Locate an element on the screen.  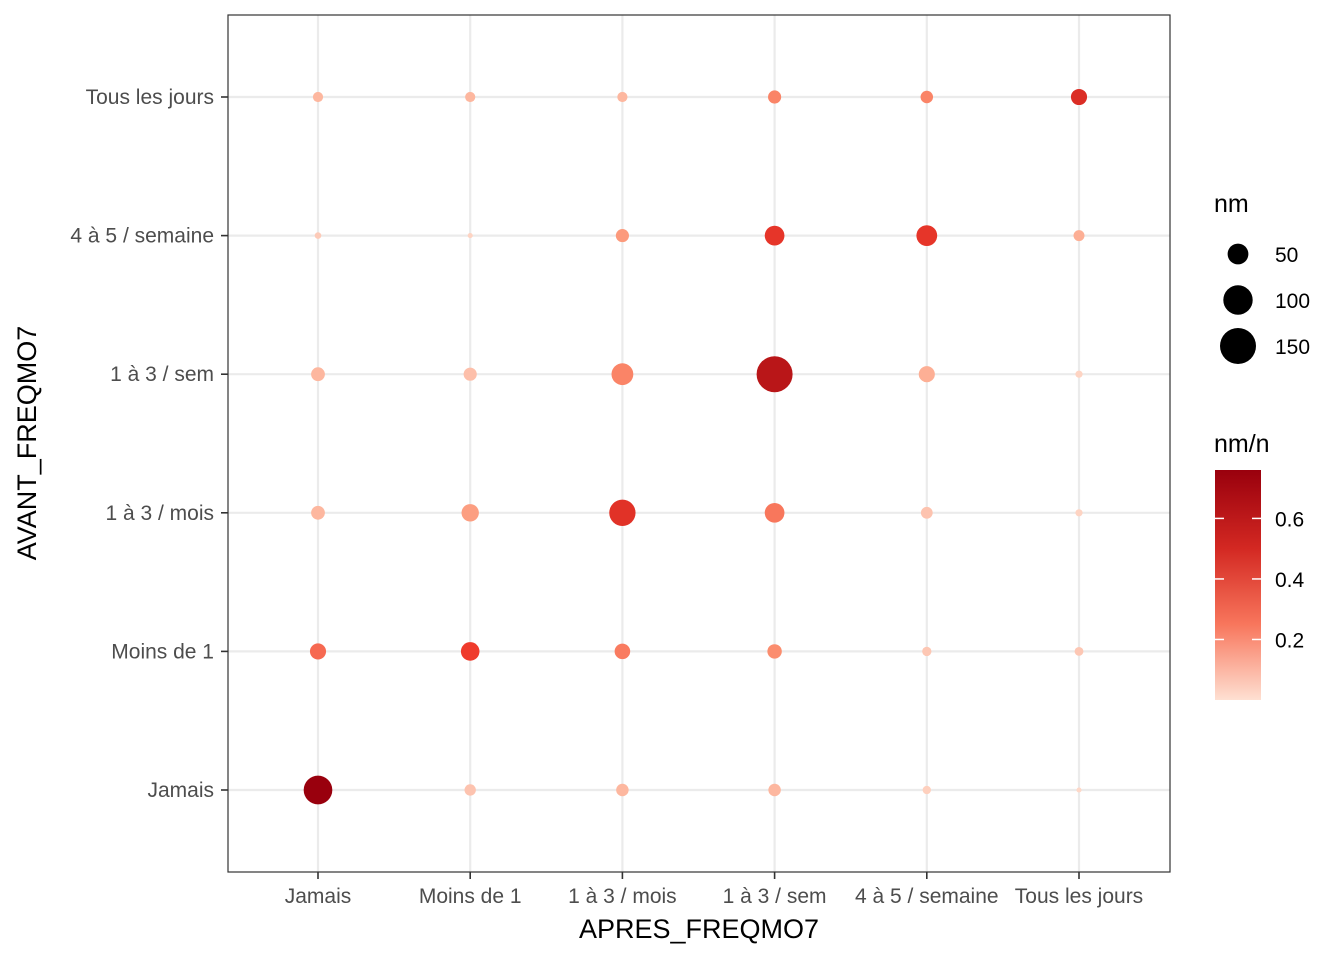
color-legend: nm/n 0.2 0.4 0.6 is located at coordinates (1259, 565).